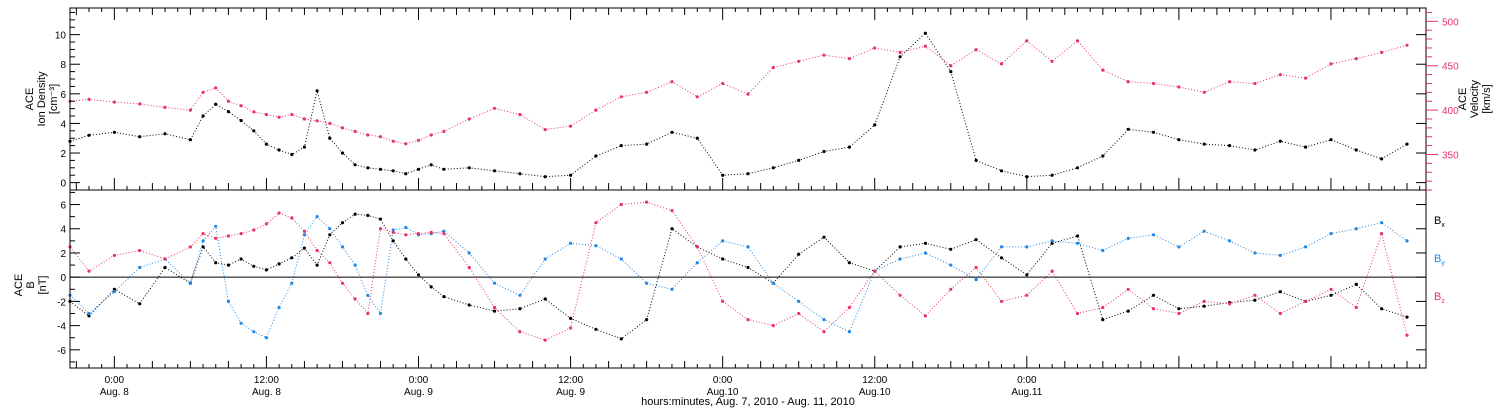 This screenshot has width=1500, height=415. Describe the element at coordinates (1463, 99) in the screenshot. I see `top-right-axis-label-line1: ACE` at that location.